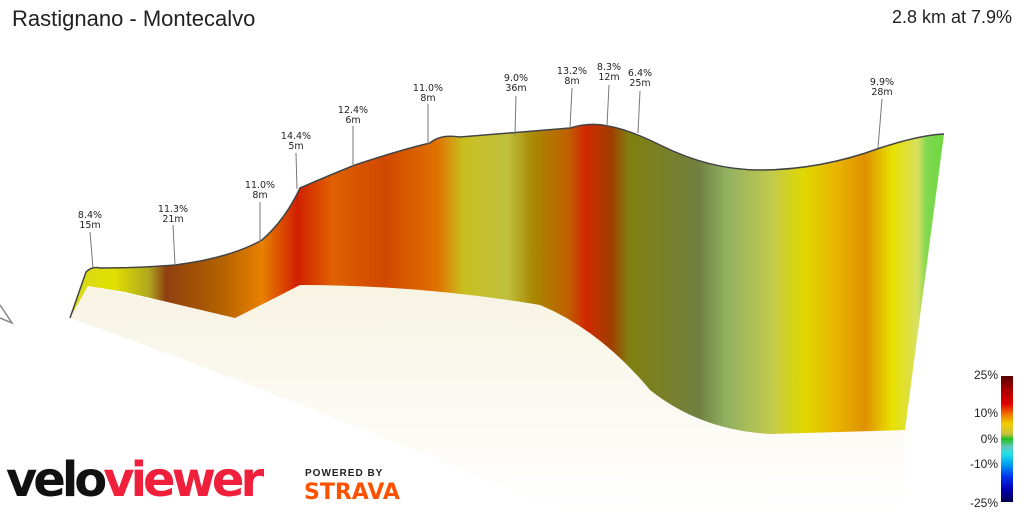 Image resolution: width=1024 pixels, height=512 pixels. Describe the element at coordinates (640, 101) in the screenshot. I see `annotation: 6.4%25m` at that location.